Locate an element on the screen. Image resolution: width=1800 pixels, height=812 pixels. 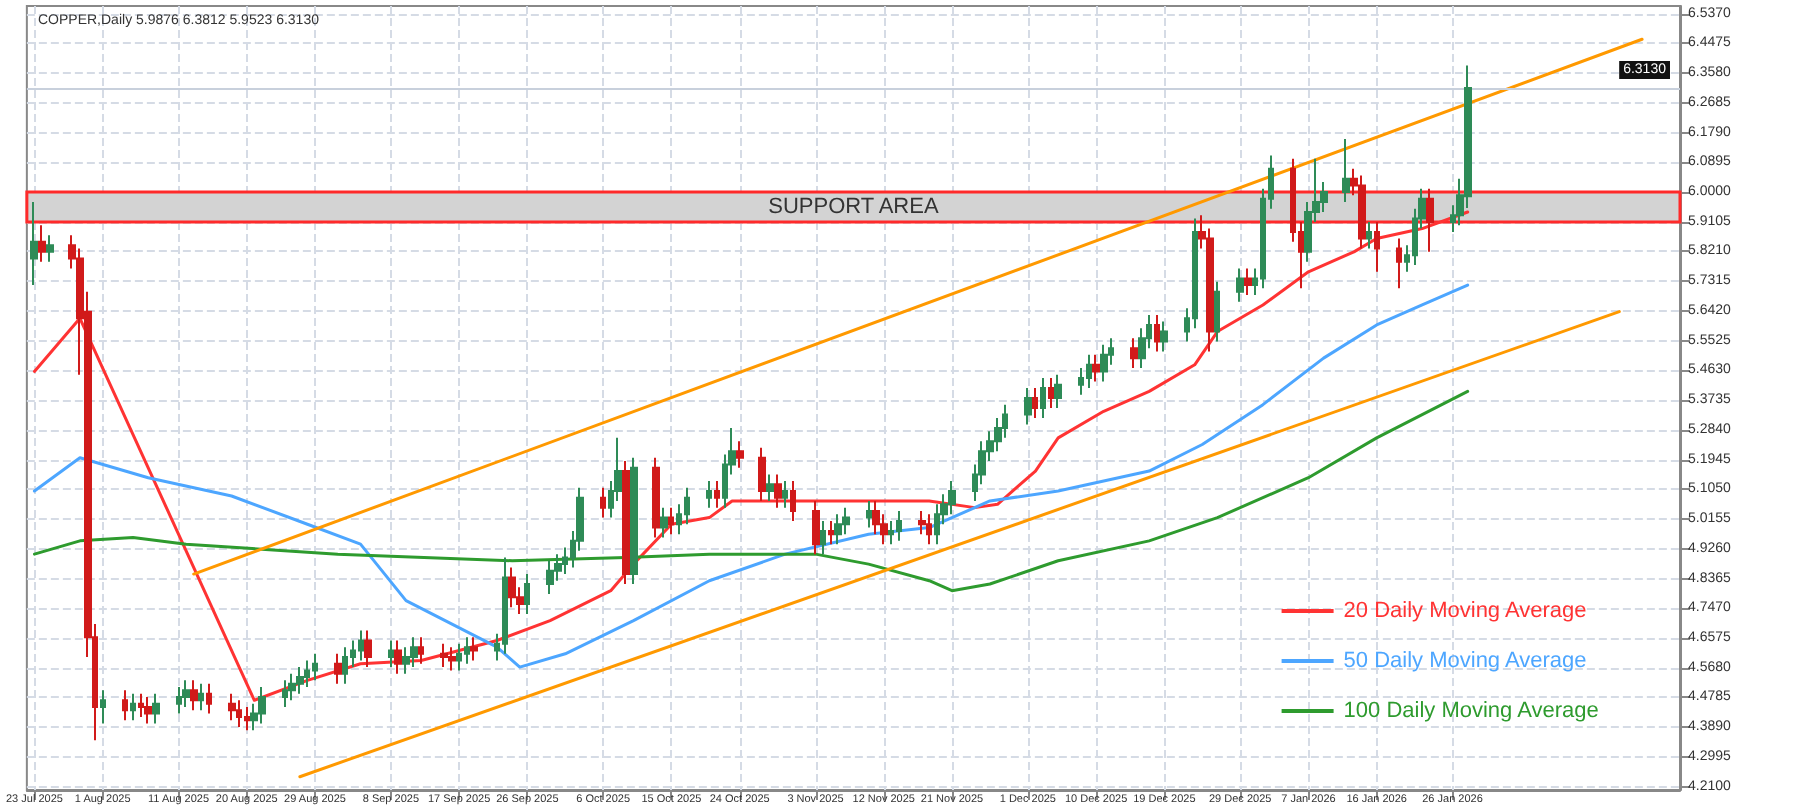
band-label: SUPPORT AREA is located at coordinates (854, 206).